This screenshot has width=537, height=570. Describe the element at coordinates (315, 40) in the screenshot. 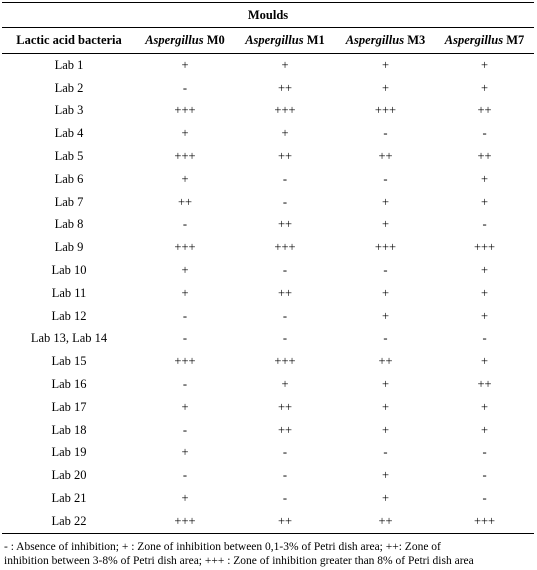

I see `strain-label: M1` at that location.